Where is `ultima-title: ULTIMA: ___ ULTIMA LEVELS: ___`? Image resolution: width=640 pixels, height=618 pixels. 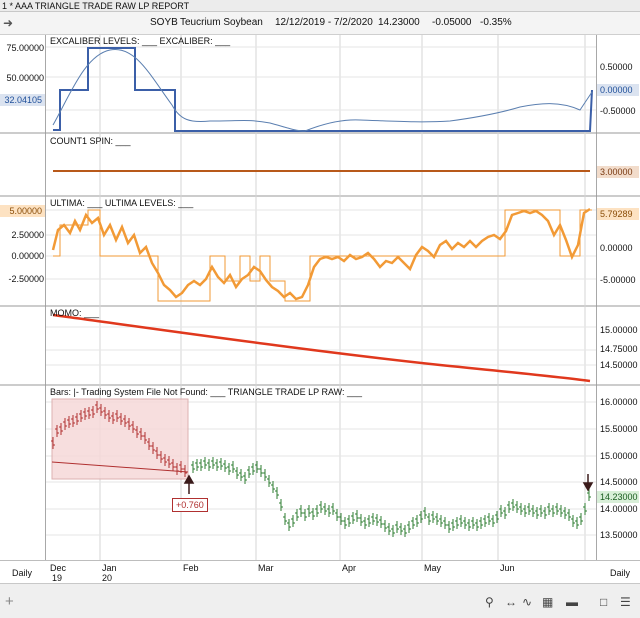 ultima-title: ULTIMA: ___ ULTIMA LEVELS: ___ is located at coordinates (122, 203).